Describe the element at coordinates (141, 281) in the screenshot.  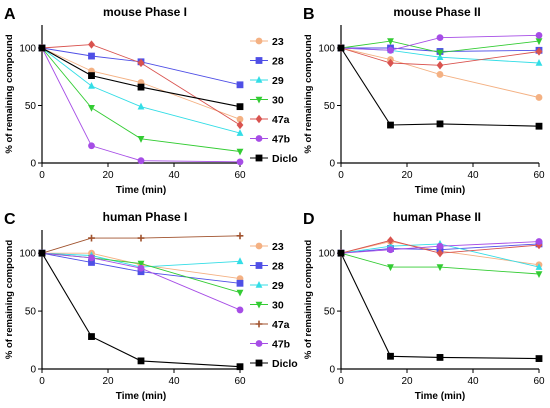
I see `series-47b` at that location.